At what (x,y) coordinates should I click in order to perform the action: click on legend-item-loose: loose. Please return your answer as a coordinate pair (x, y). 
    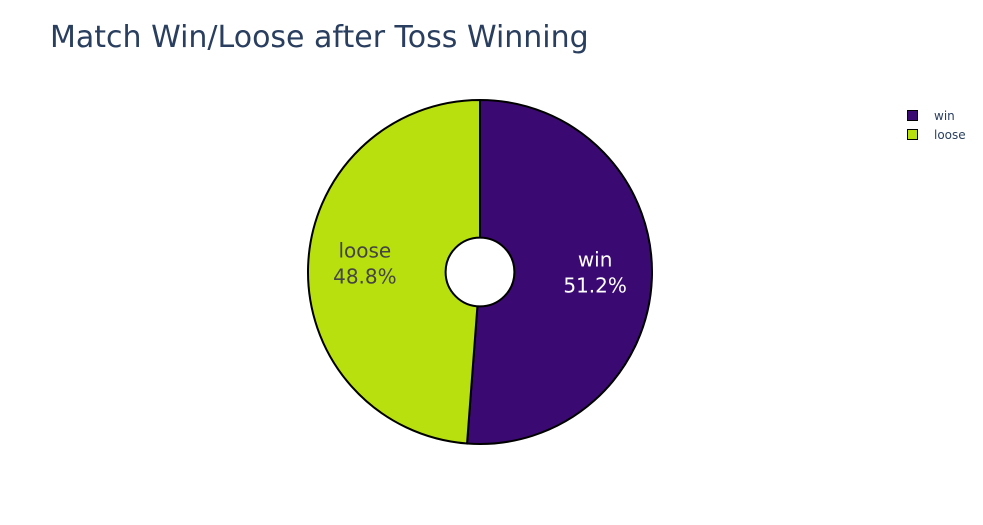
    Looking at the image, I should click on (936, 134).